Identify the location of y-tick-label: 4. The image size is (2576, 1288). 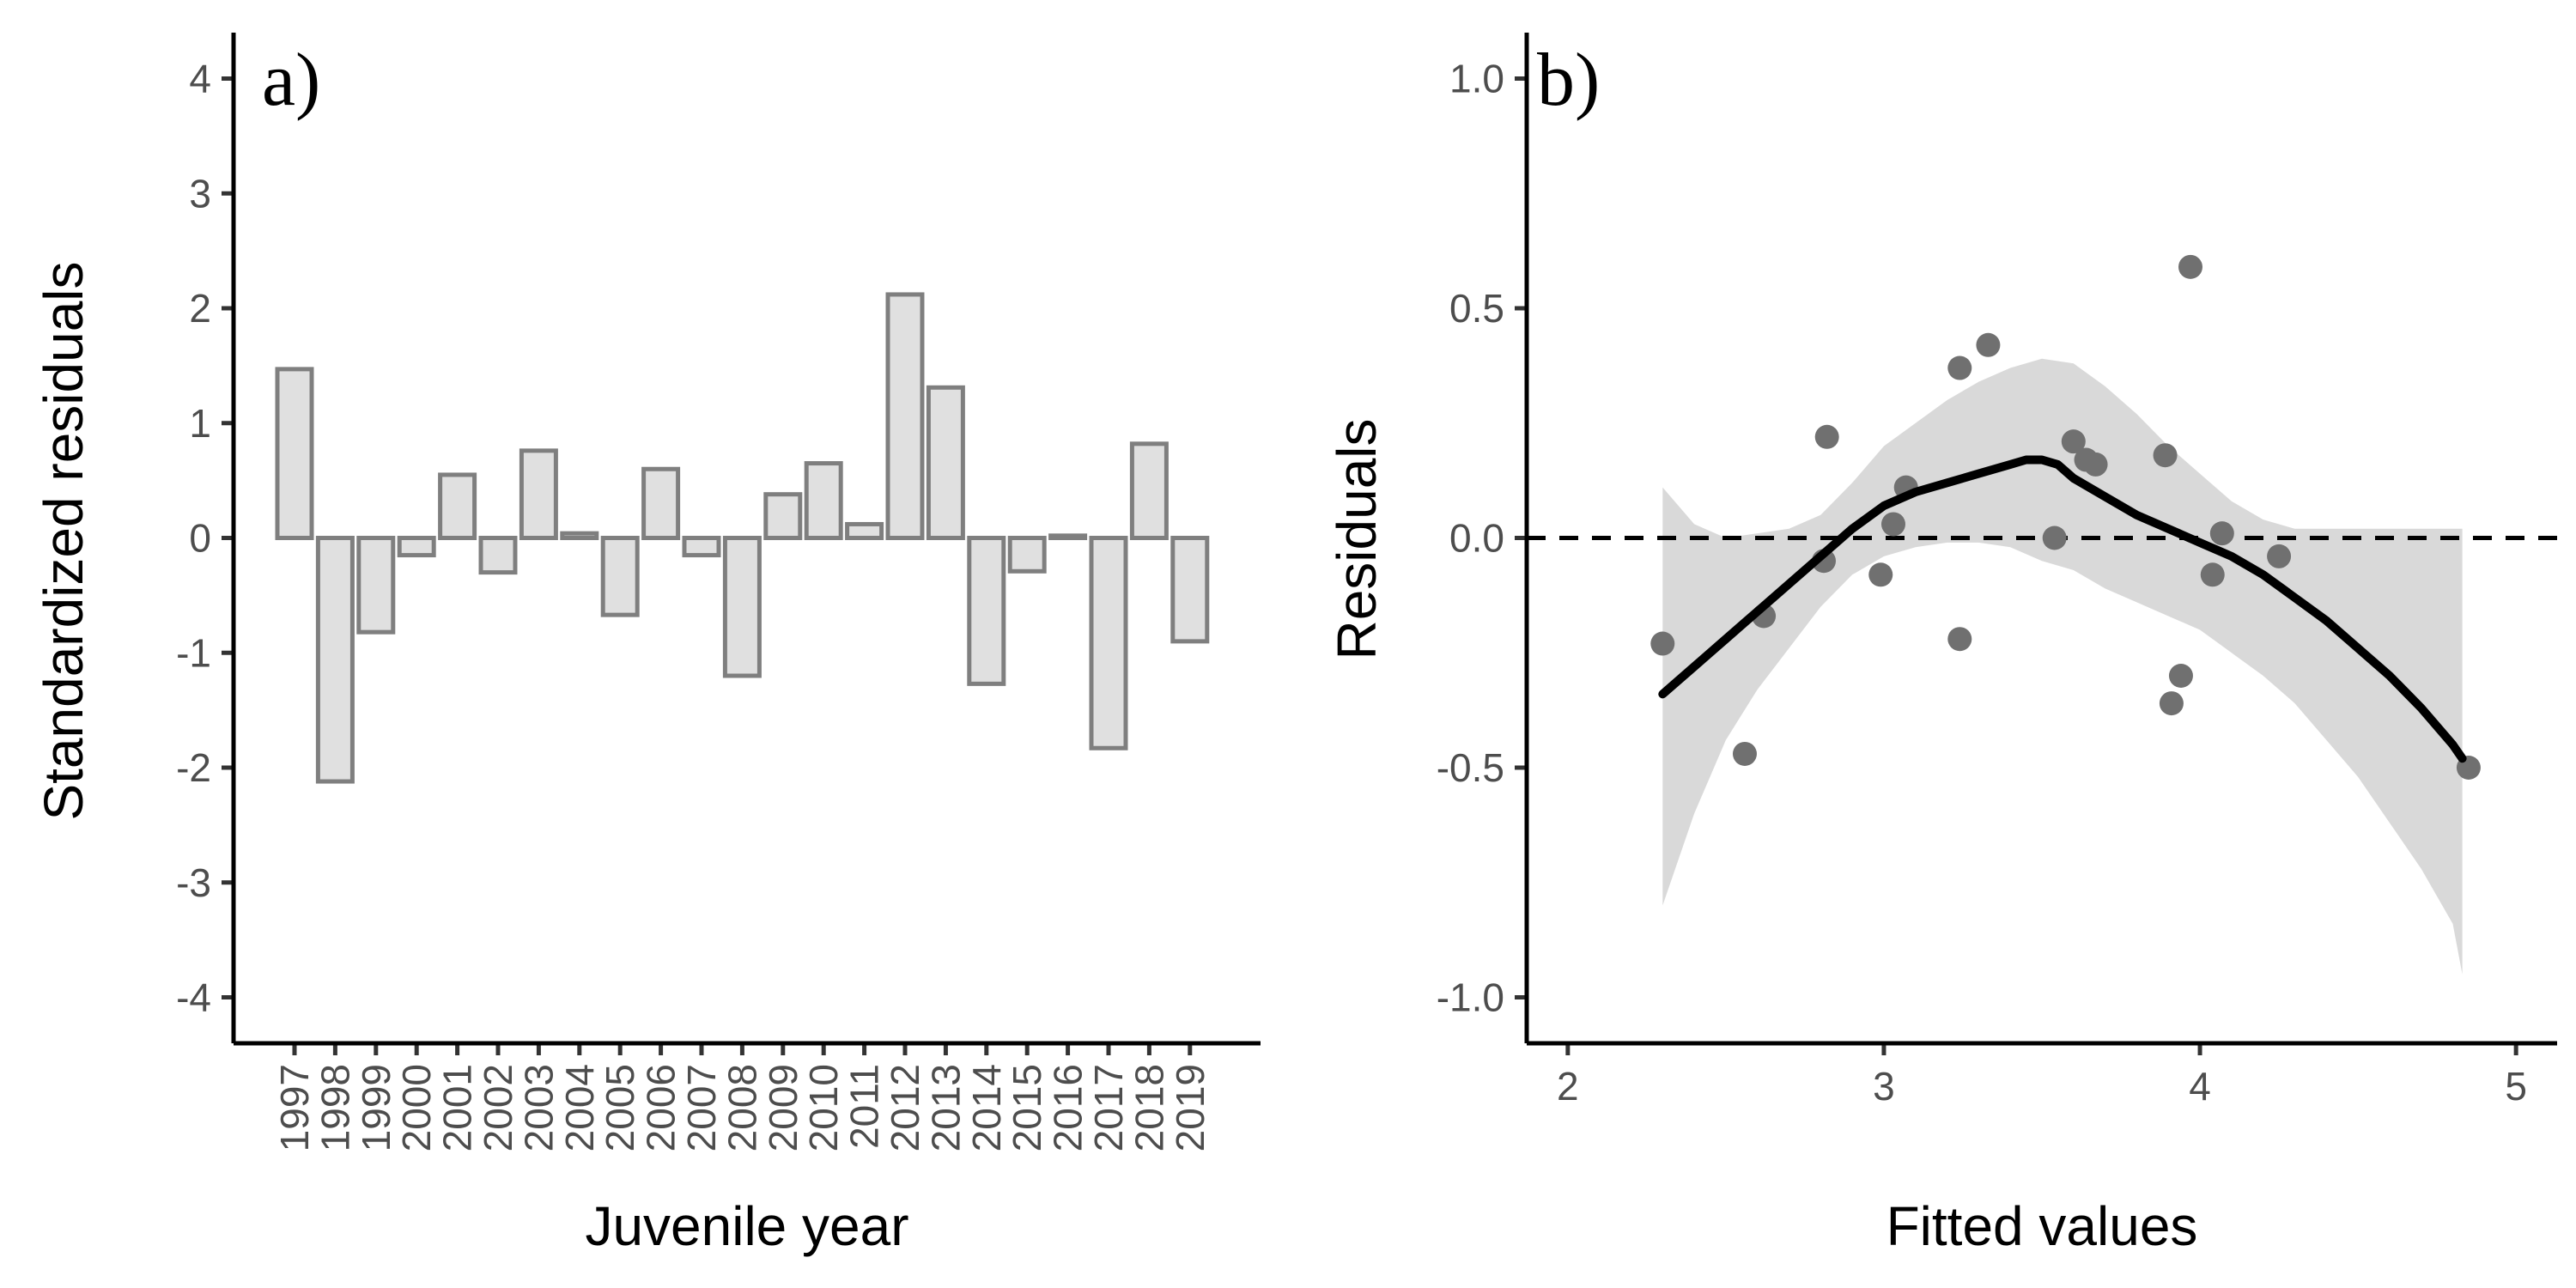
(200, 79).